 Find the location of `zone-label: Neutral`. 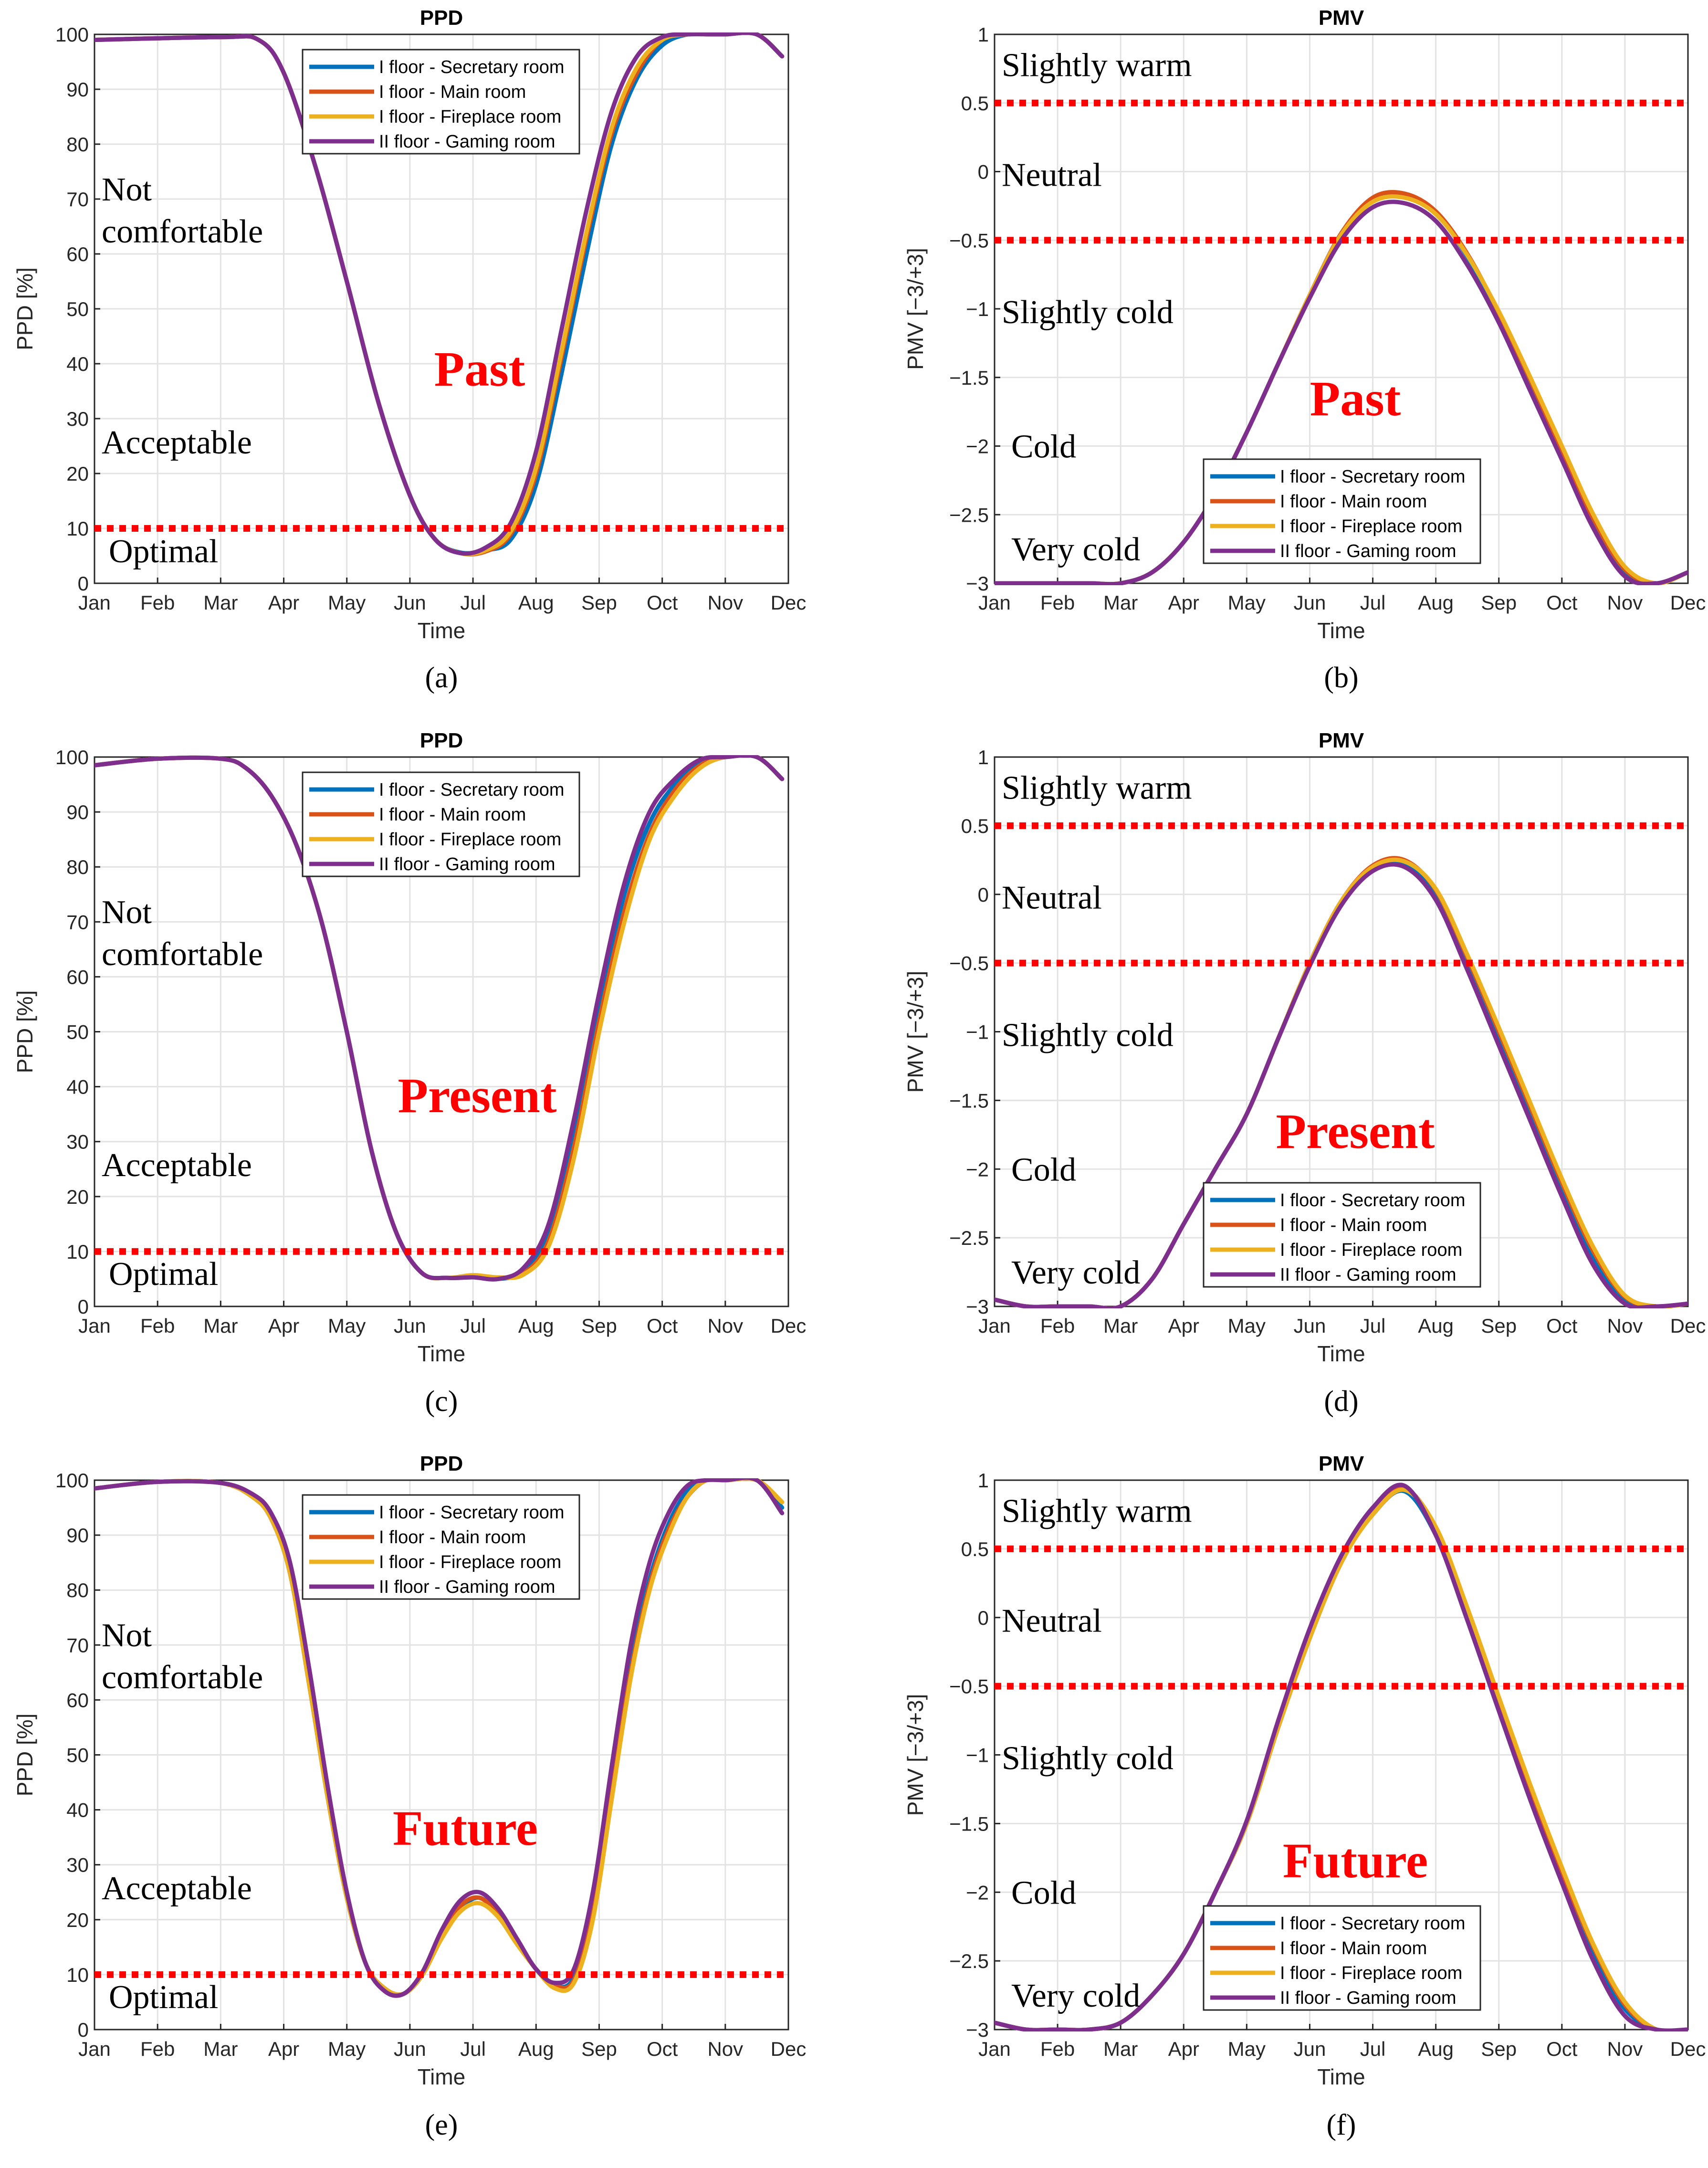

zone-label: Neutral is located at coordinates (1052, 175).